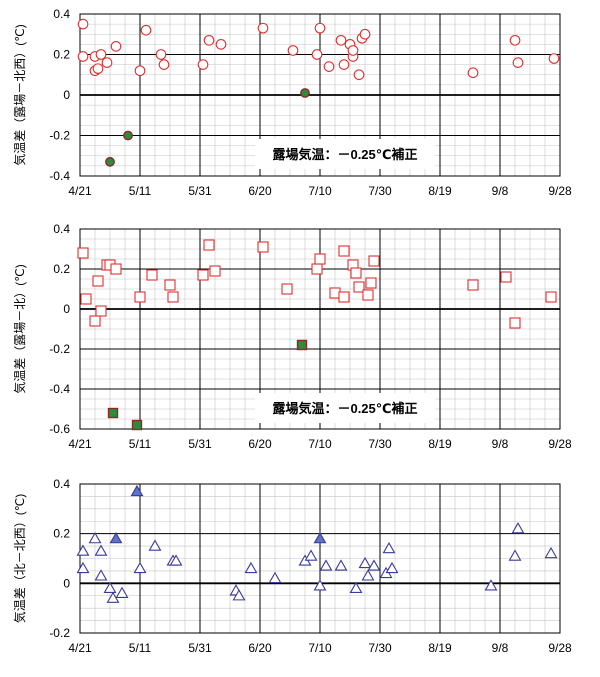 This screenshot has height=677, width=600. Describe the element at coordinates (19, 558) in the screenshot. I see `y-axis-label: 気温差（北－北西）(℃)` at that location.